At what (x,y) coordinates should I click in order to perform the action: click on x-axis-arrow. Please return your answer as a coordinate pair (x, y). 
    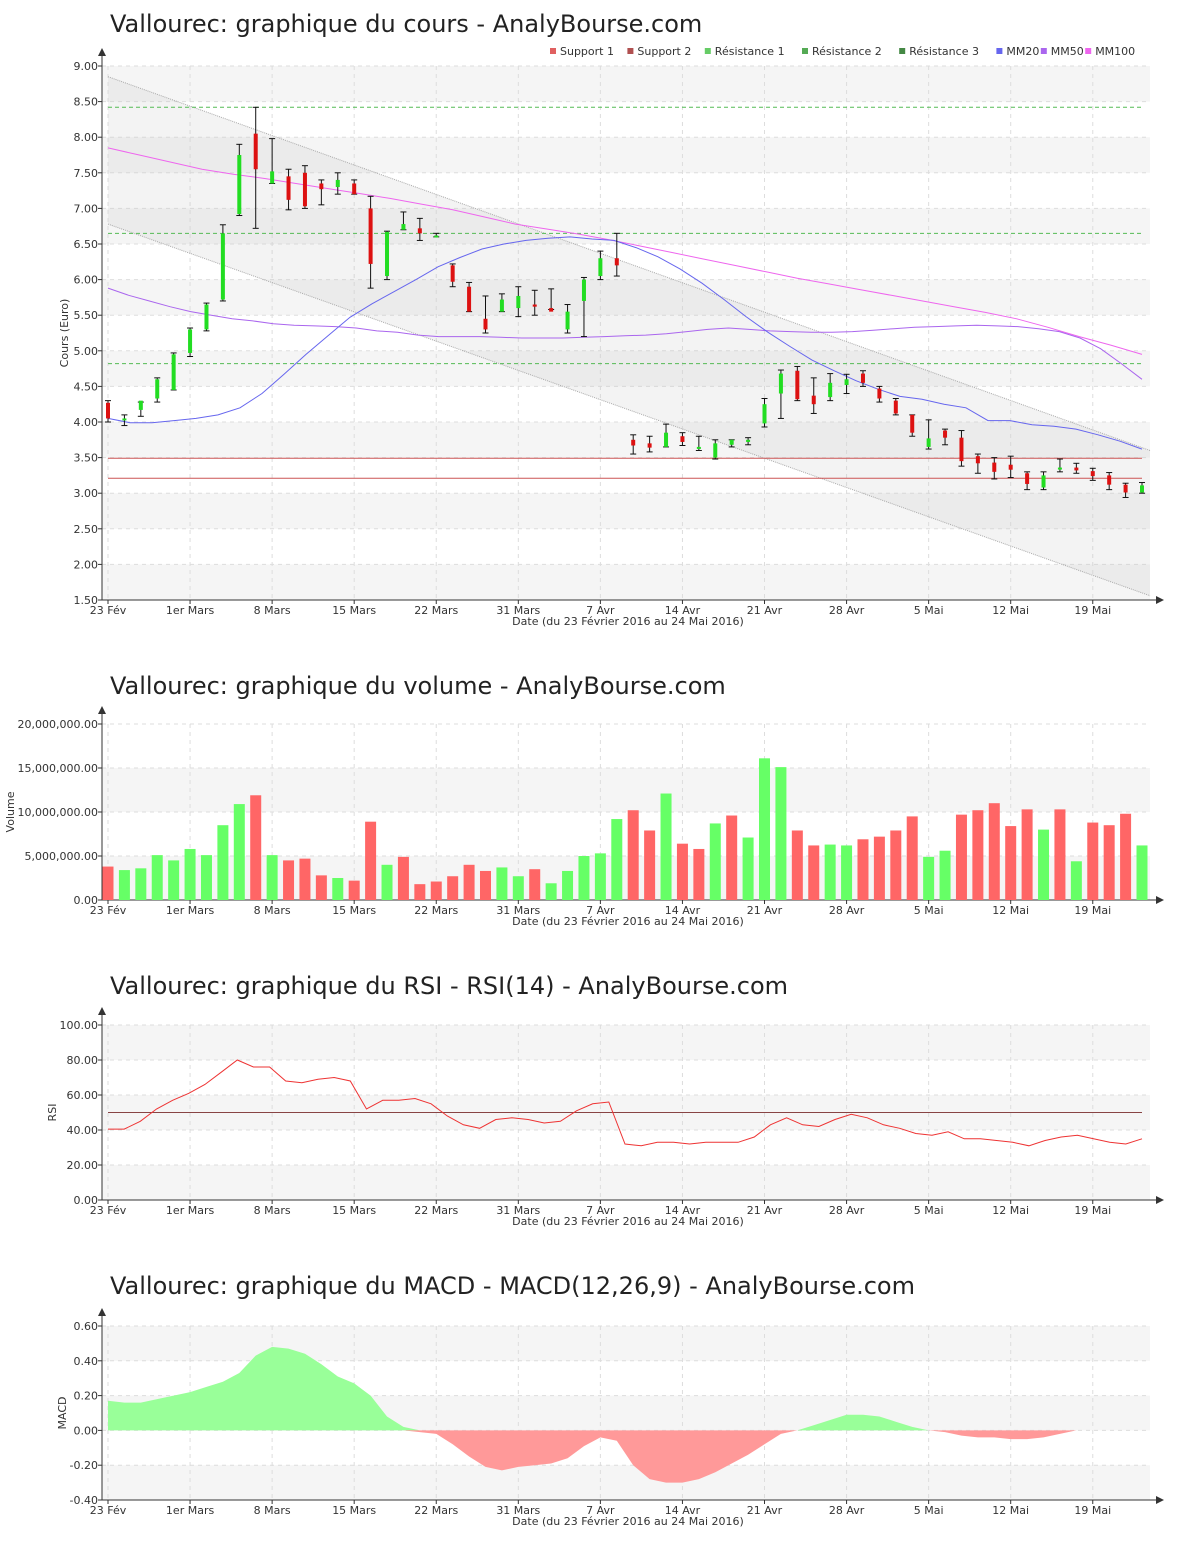
    Looking at the image, I should click on (1160, 1200).